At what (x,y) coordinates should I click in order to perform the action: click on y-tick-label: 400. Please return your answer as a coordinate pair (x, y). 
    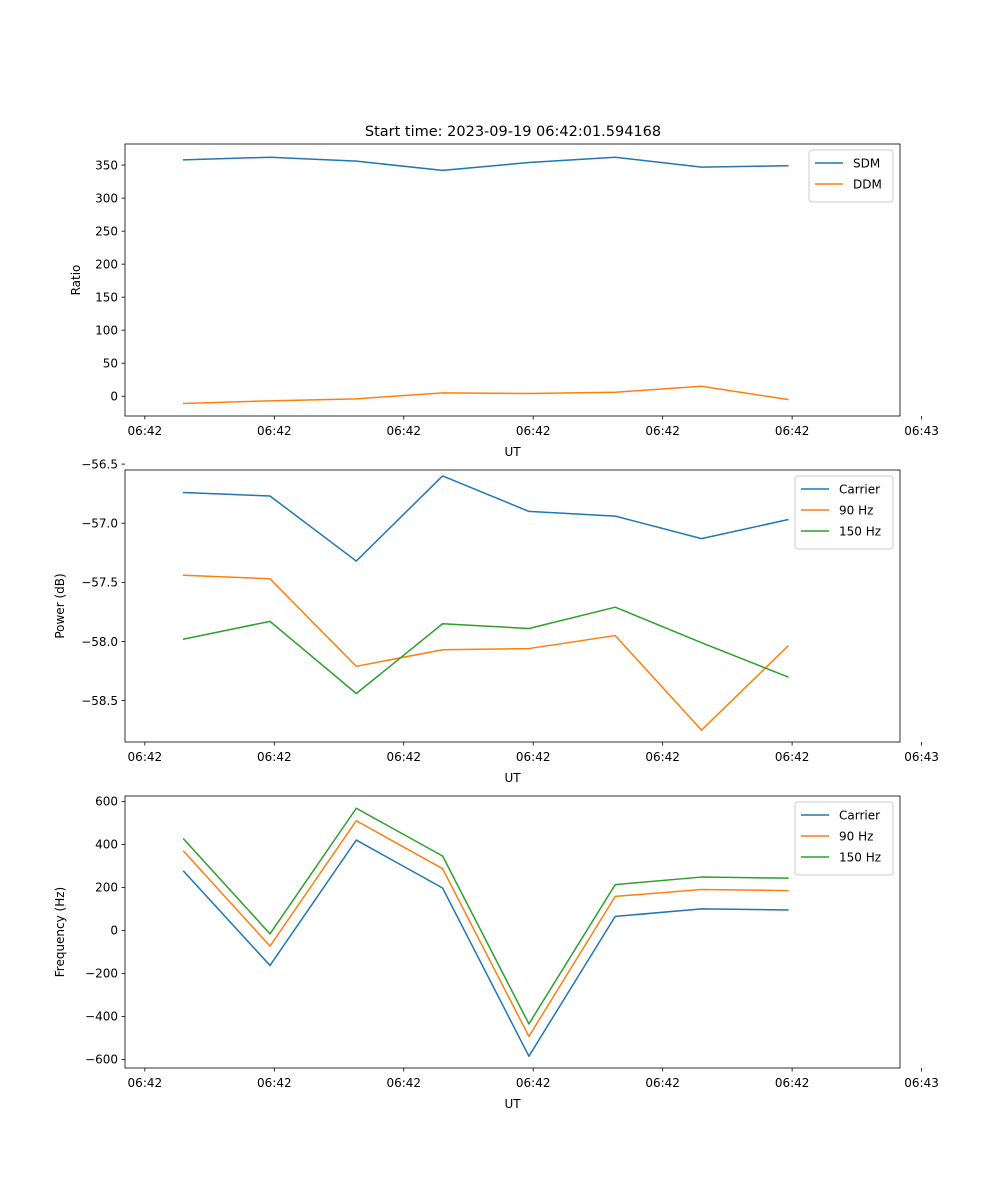
    Looking at the image, I should click on (106, 845).